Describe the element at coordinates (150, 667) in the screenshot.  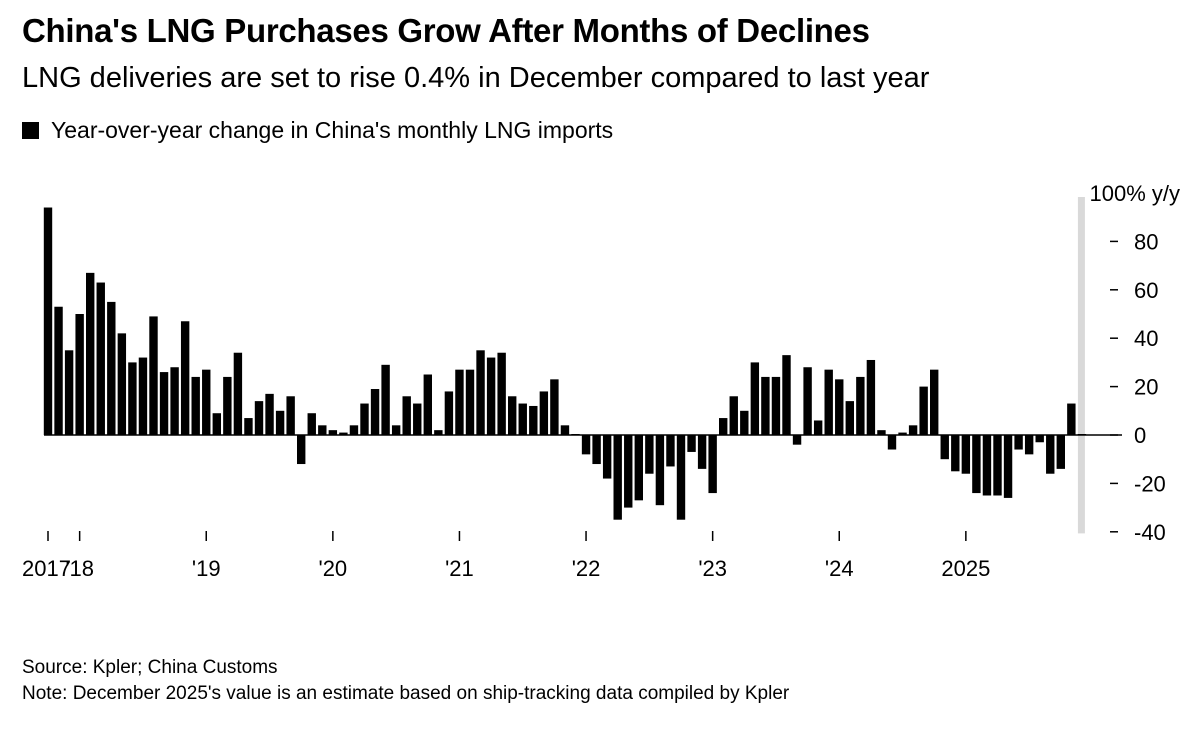
I see `source-note: Source: Kpler; China Customs` at that location.